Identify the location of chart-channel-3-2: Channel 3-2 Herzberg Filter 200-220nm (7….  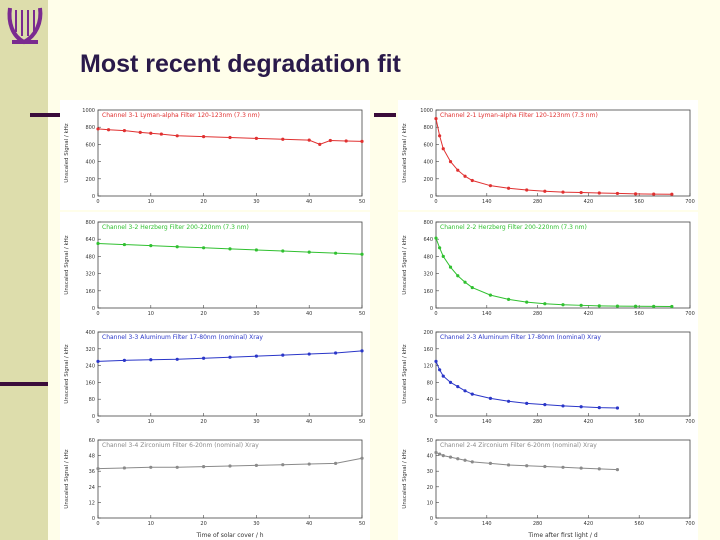
(215, 267).